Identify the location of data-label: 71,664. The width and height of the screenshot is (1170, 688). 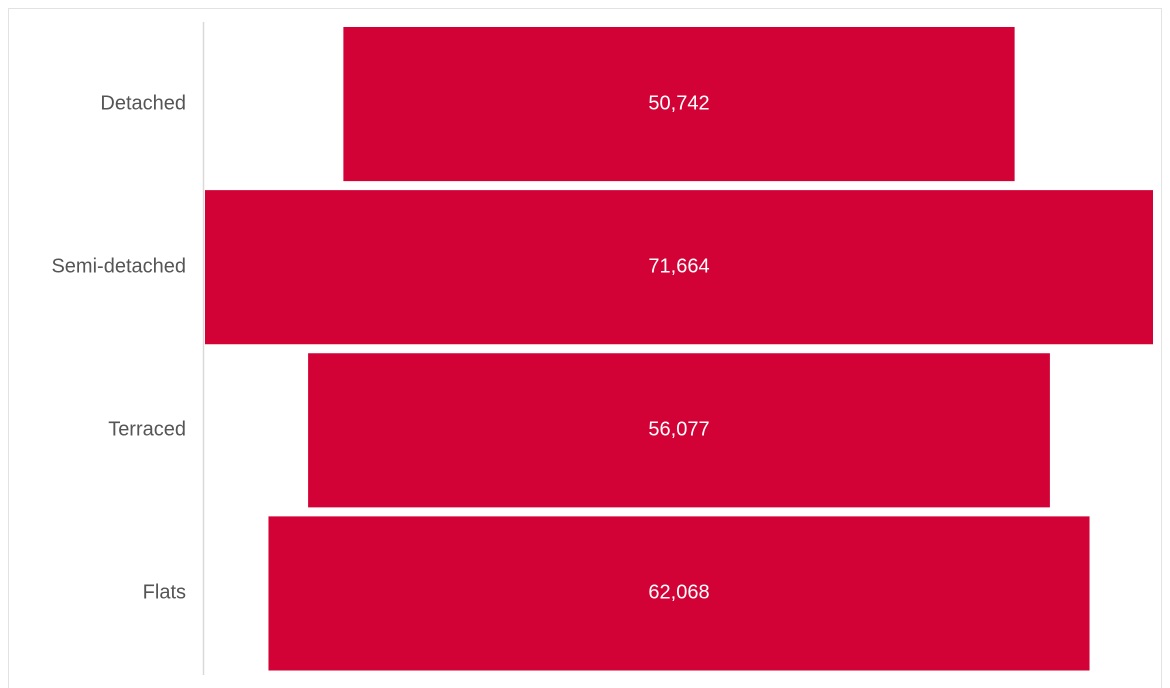
(678, 266).